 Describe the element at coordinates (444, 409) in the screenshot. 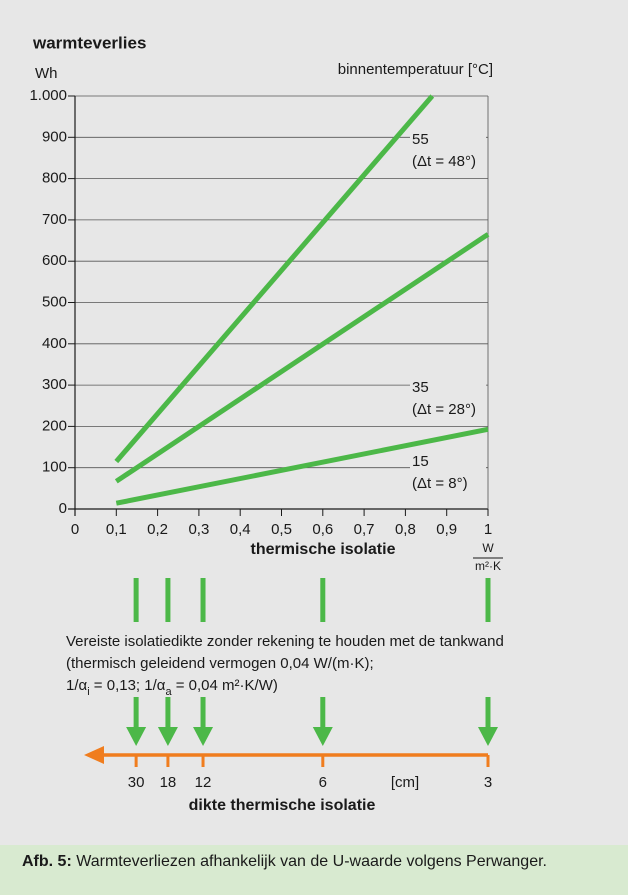

I see `series-note: (Δt = 28°)` at that location.